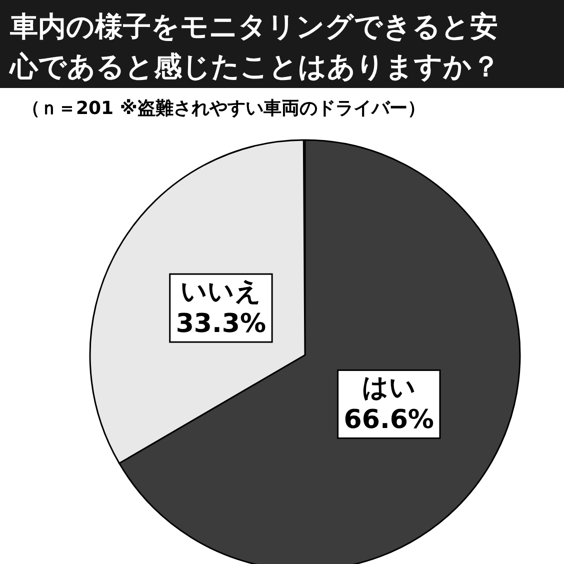 The width and height of the screenshot is (564, 564). What do you see at coordinates (254, 46) in the screenshot?
I see `chart-title: 車内の様子をモニタリングできると安心であると感じたことはありますか？` at bounding box center [254, 46].